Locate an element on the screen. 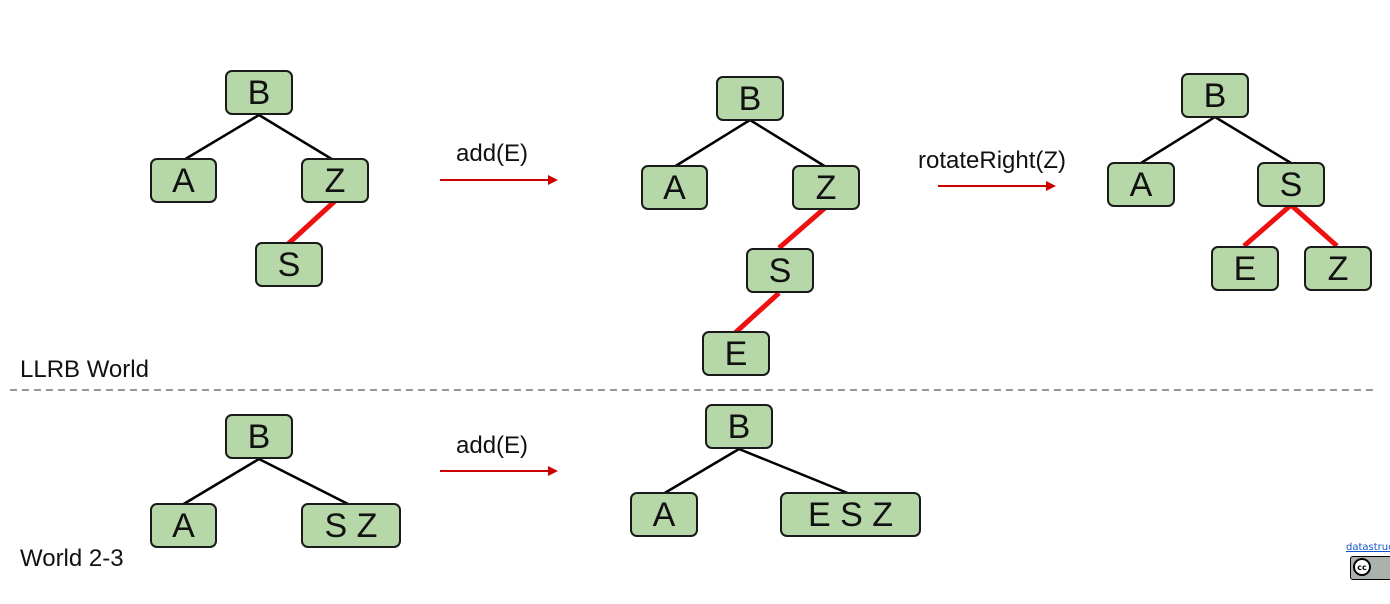  operation-label-rotate: rotateRight(Z) is located at coordinates (992, 160).